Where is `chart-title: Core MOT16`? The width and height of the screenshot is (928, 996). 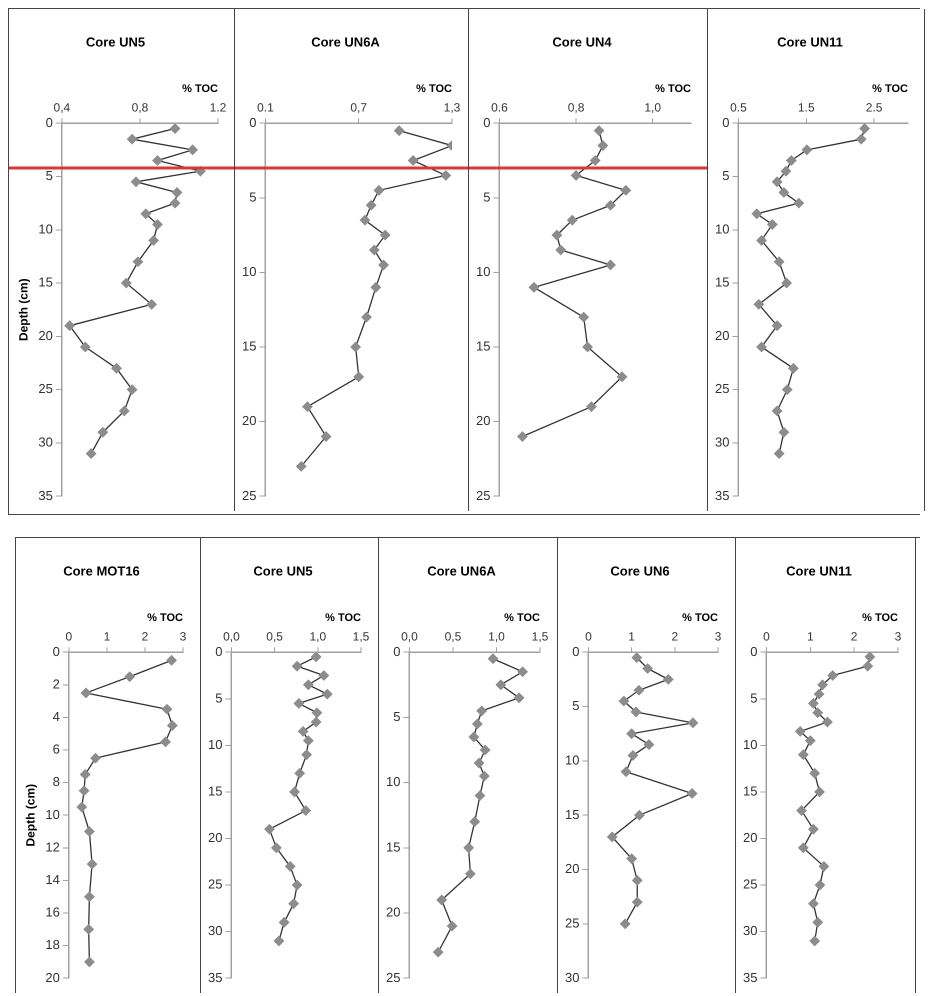 chart-title: Core MOT16 is located at coordinates (101, 570).